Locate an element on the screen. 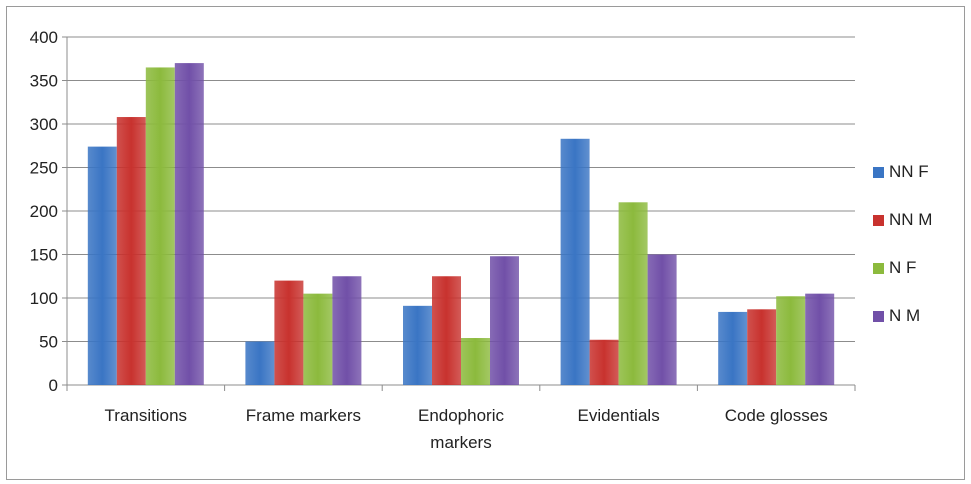 The image size is (971, 484). x-tick-label: Endophoric markers is located at coordinates (461, 429).